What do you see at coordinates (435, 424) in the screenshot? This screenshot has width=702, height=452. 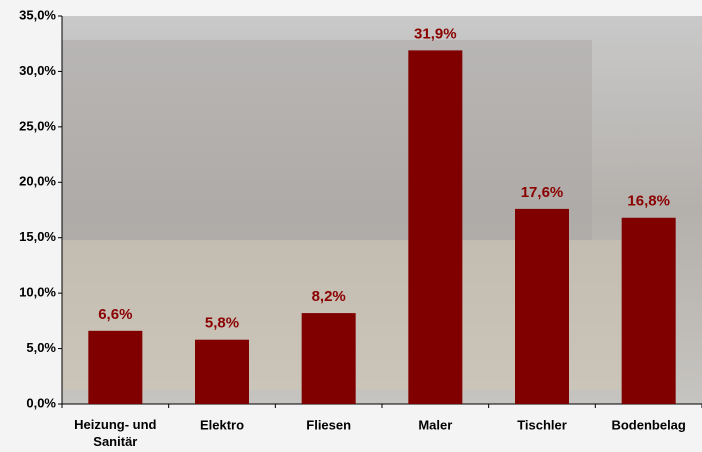 I see `x-tick-label: Maler` at bounding box center [435, 424].